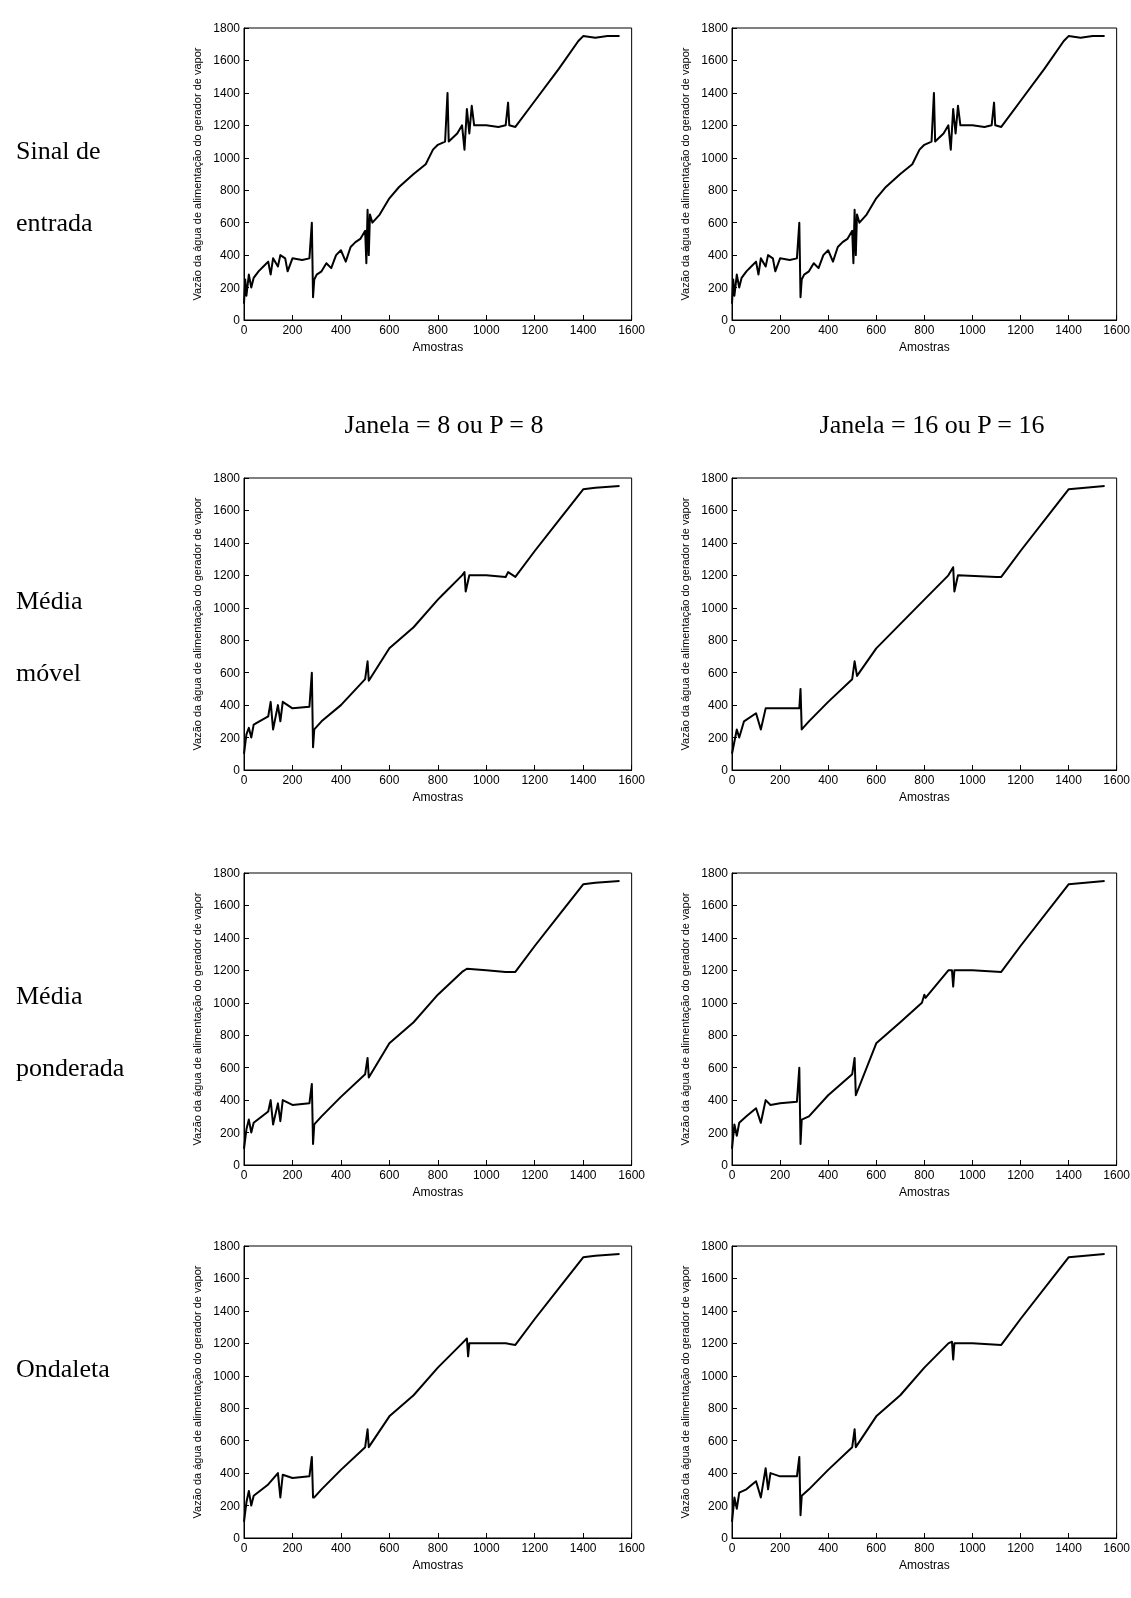 The image size is (1131, 1598). Describe the element at coordinates (444, 424) in the screenshot. I see `chart-title: Janela = 8 ou P = 8` at that location.